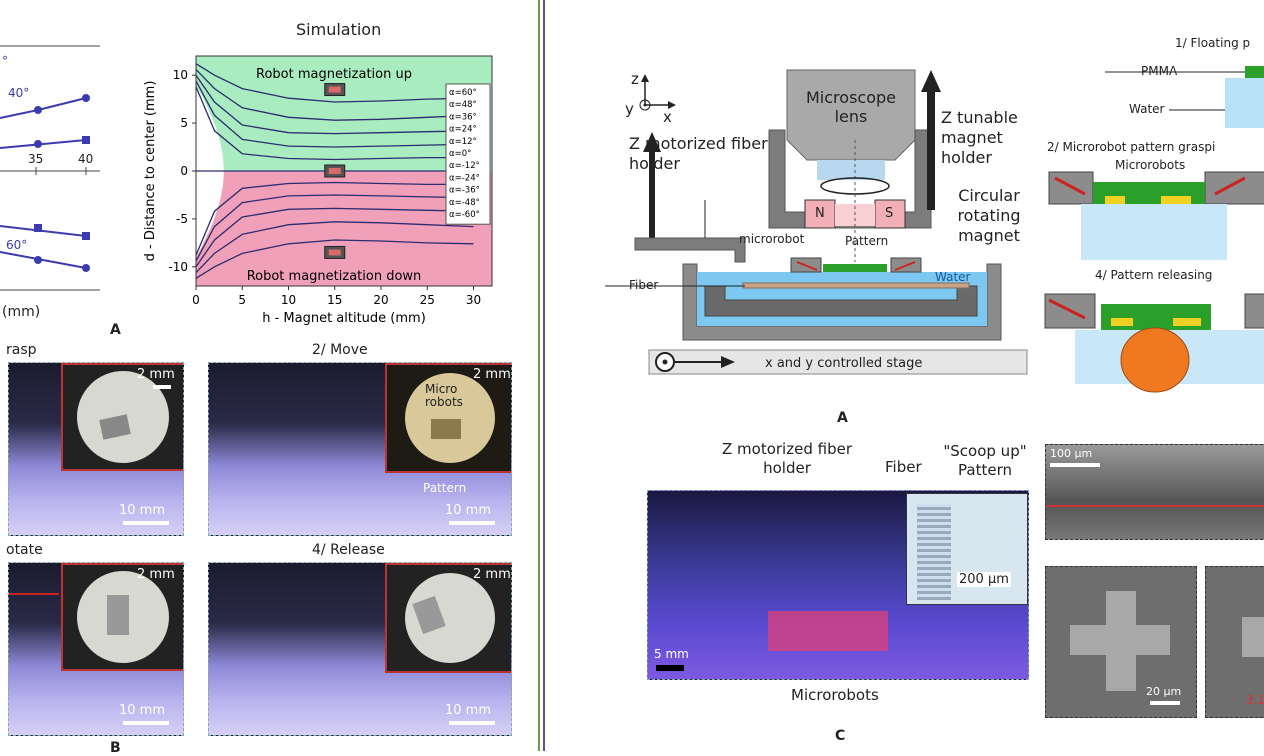  Describe the element at coordinates (772, 239) in the screenshot. I see `microrobot-label: microrobot` at that location.